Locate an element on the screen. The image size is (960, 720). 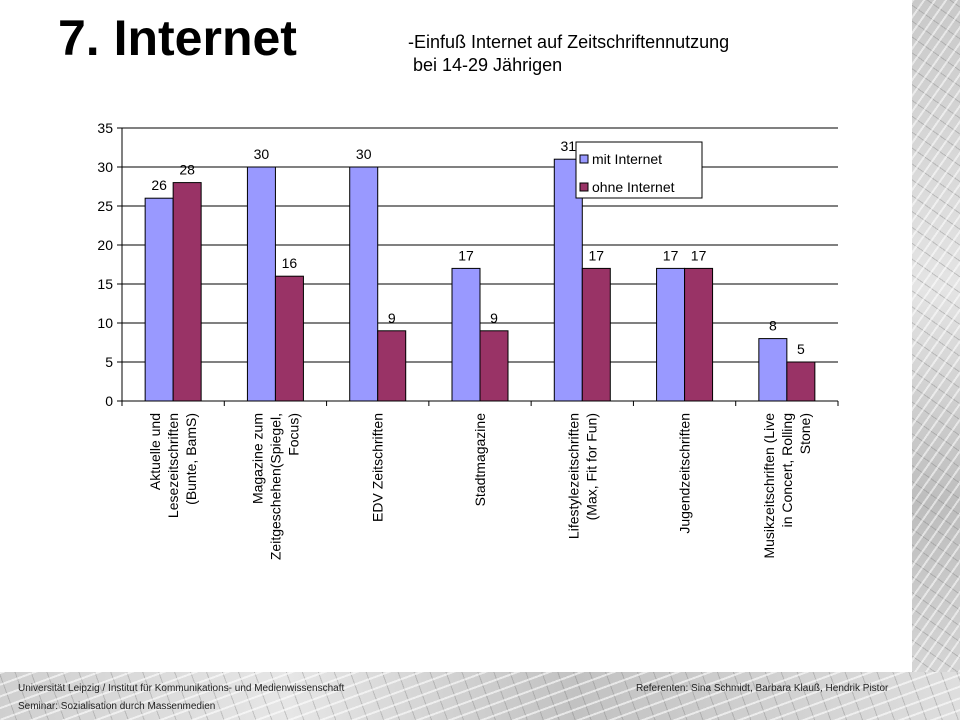
legend-swatch-mit-internet is located at coordinates (584, 159).